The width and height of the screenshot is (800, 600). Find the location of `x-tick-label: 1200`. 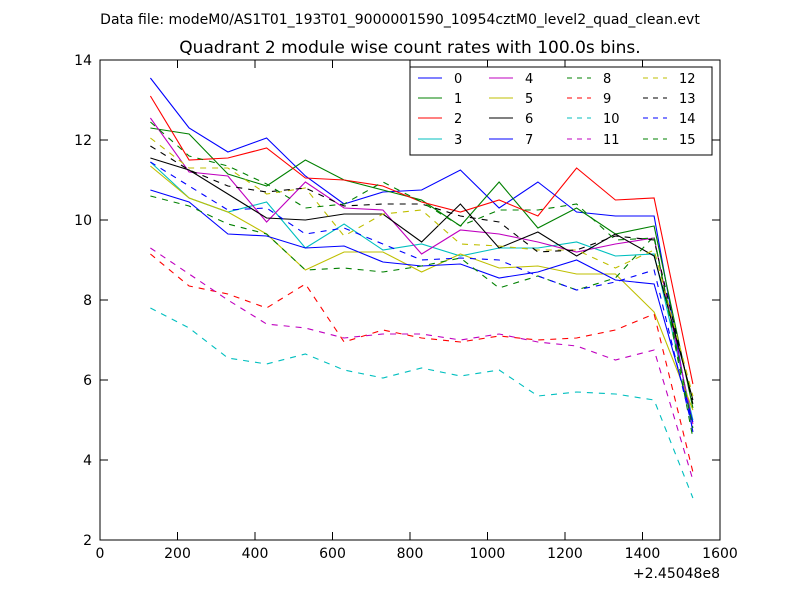

x-tick-label: 1200 is located at coordinates (565, 554).